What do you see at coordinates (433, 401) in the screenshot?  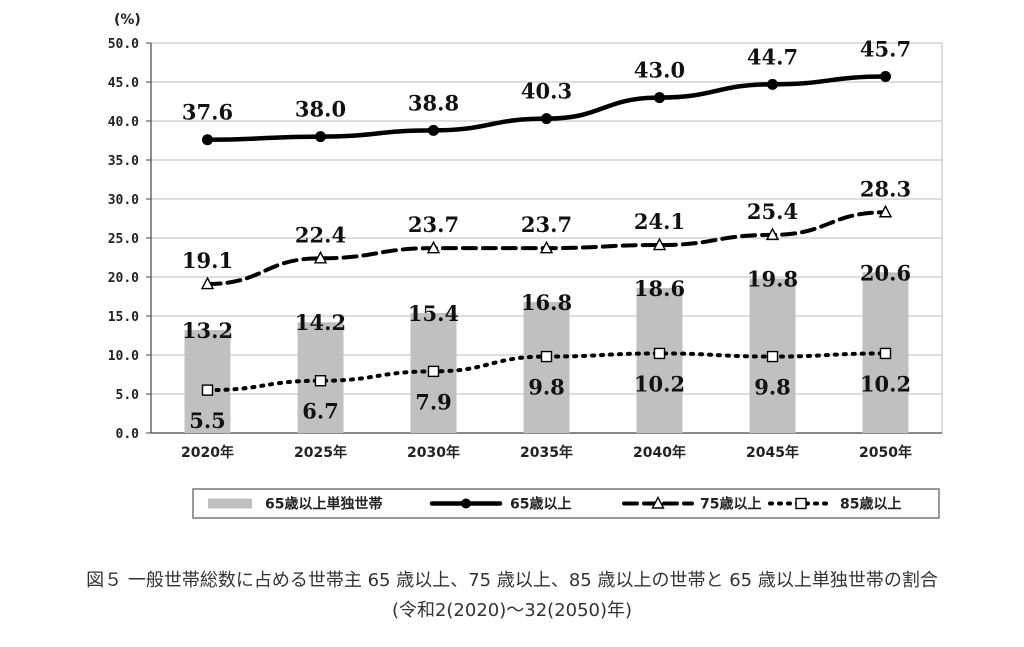 I see `data-label: 7.9` at bounding box center [433, 401].